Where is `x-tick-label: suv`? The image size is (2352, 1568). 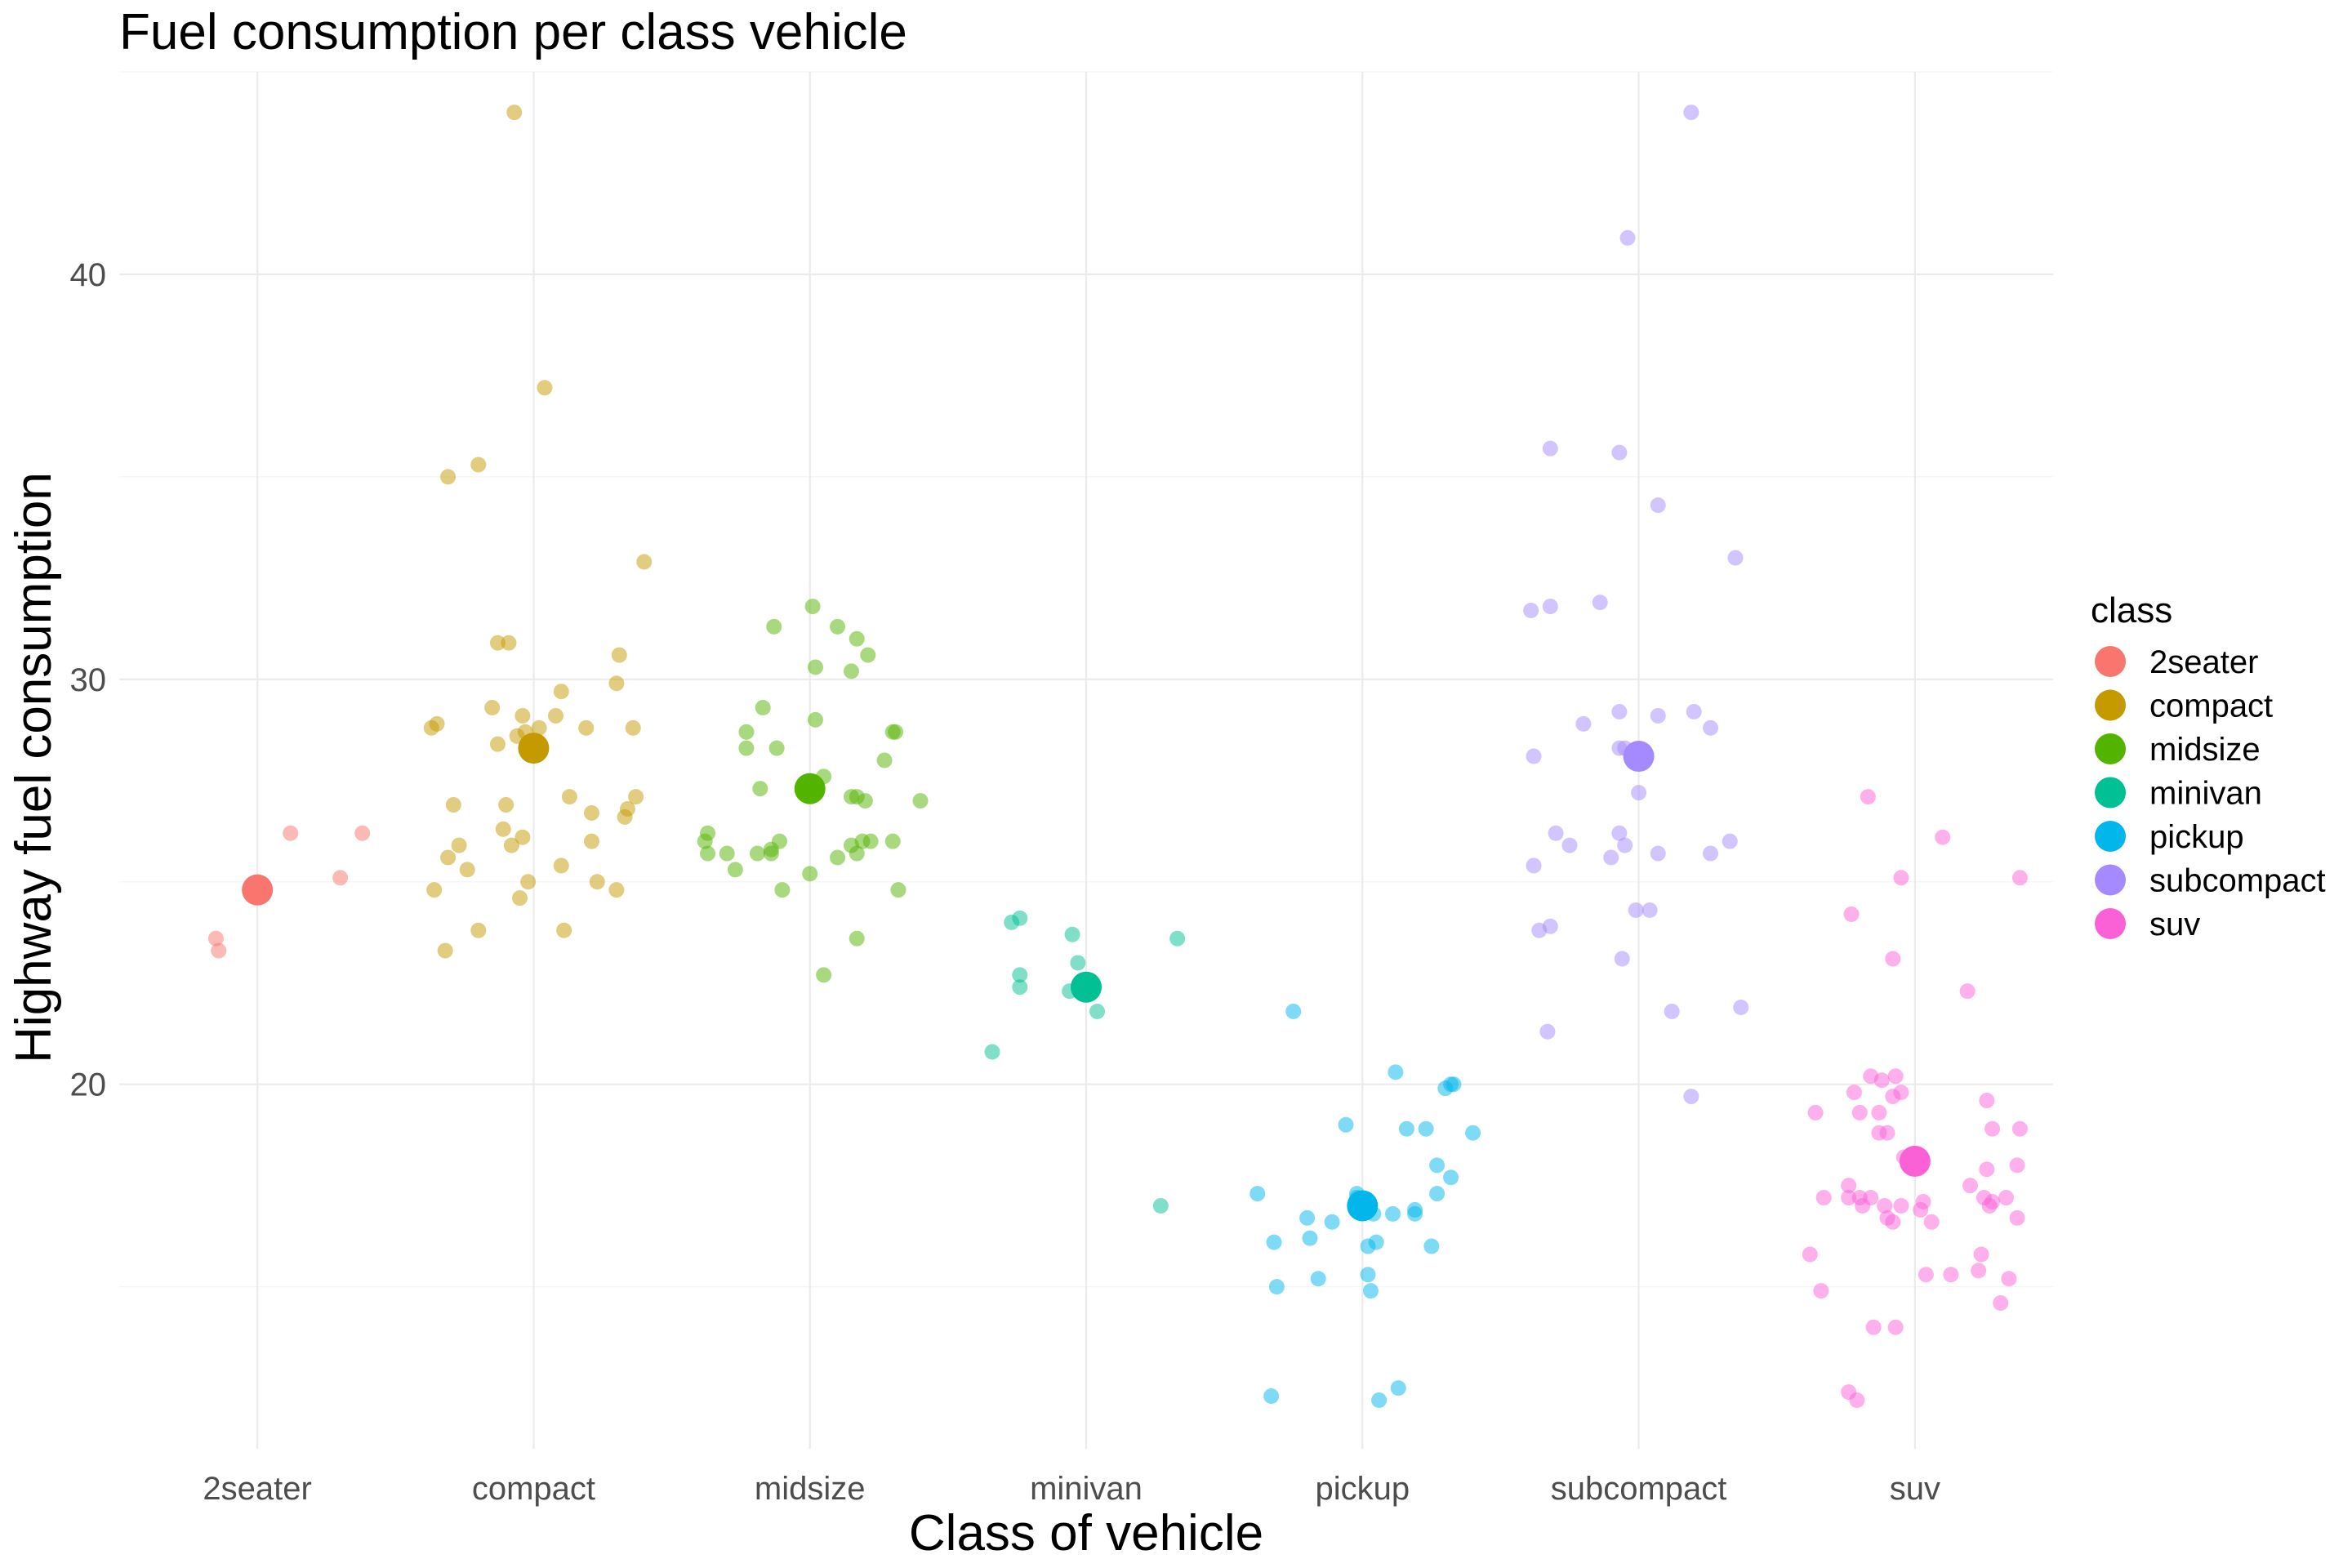 x-tick-label: suv is located at coordinates (1915, 1489).